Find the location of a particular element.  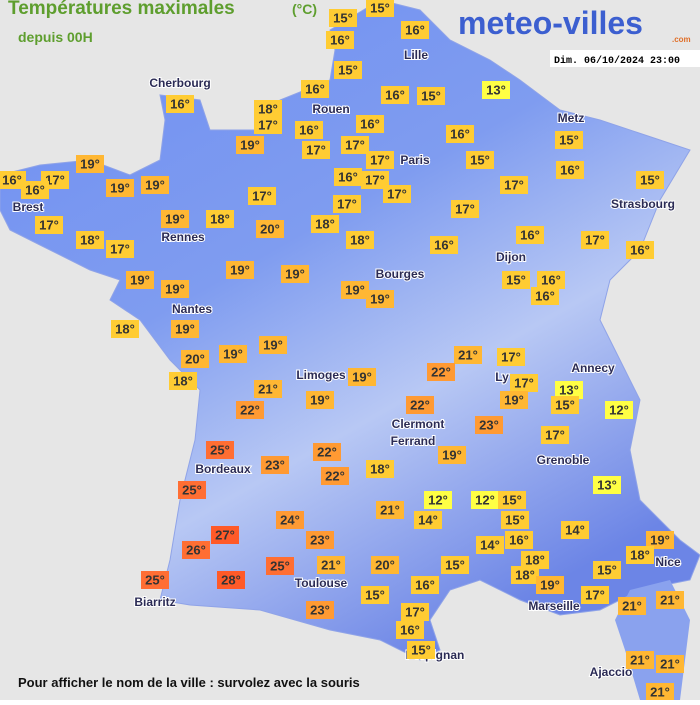

logo-suffix: .com is located at coordinates (681, 39).